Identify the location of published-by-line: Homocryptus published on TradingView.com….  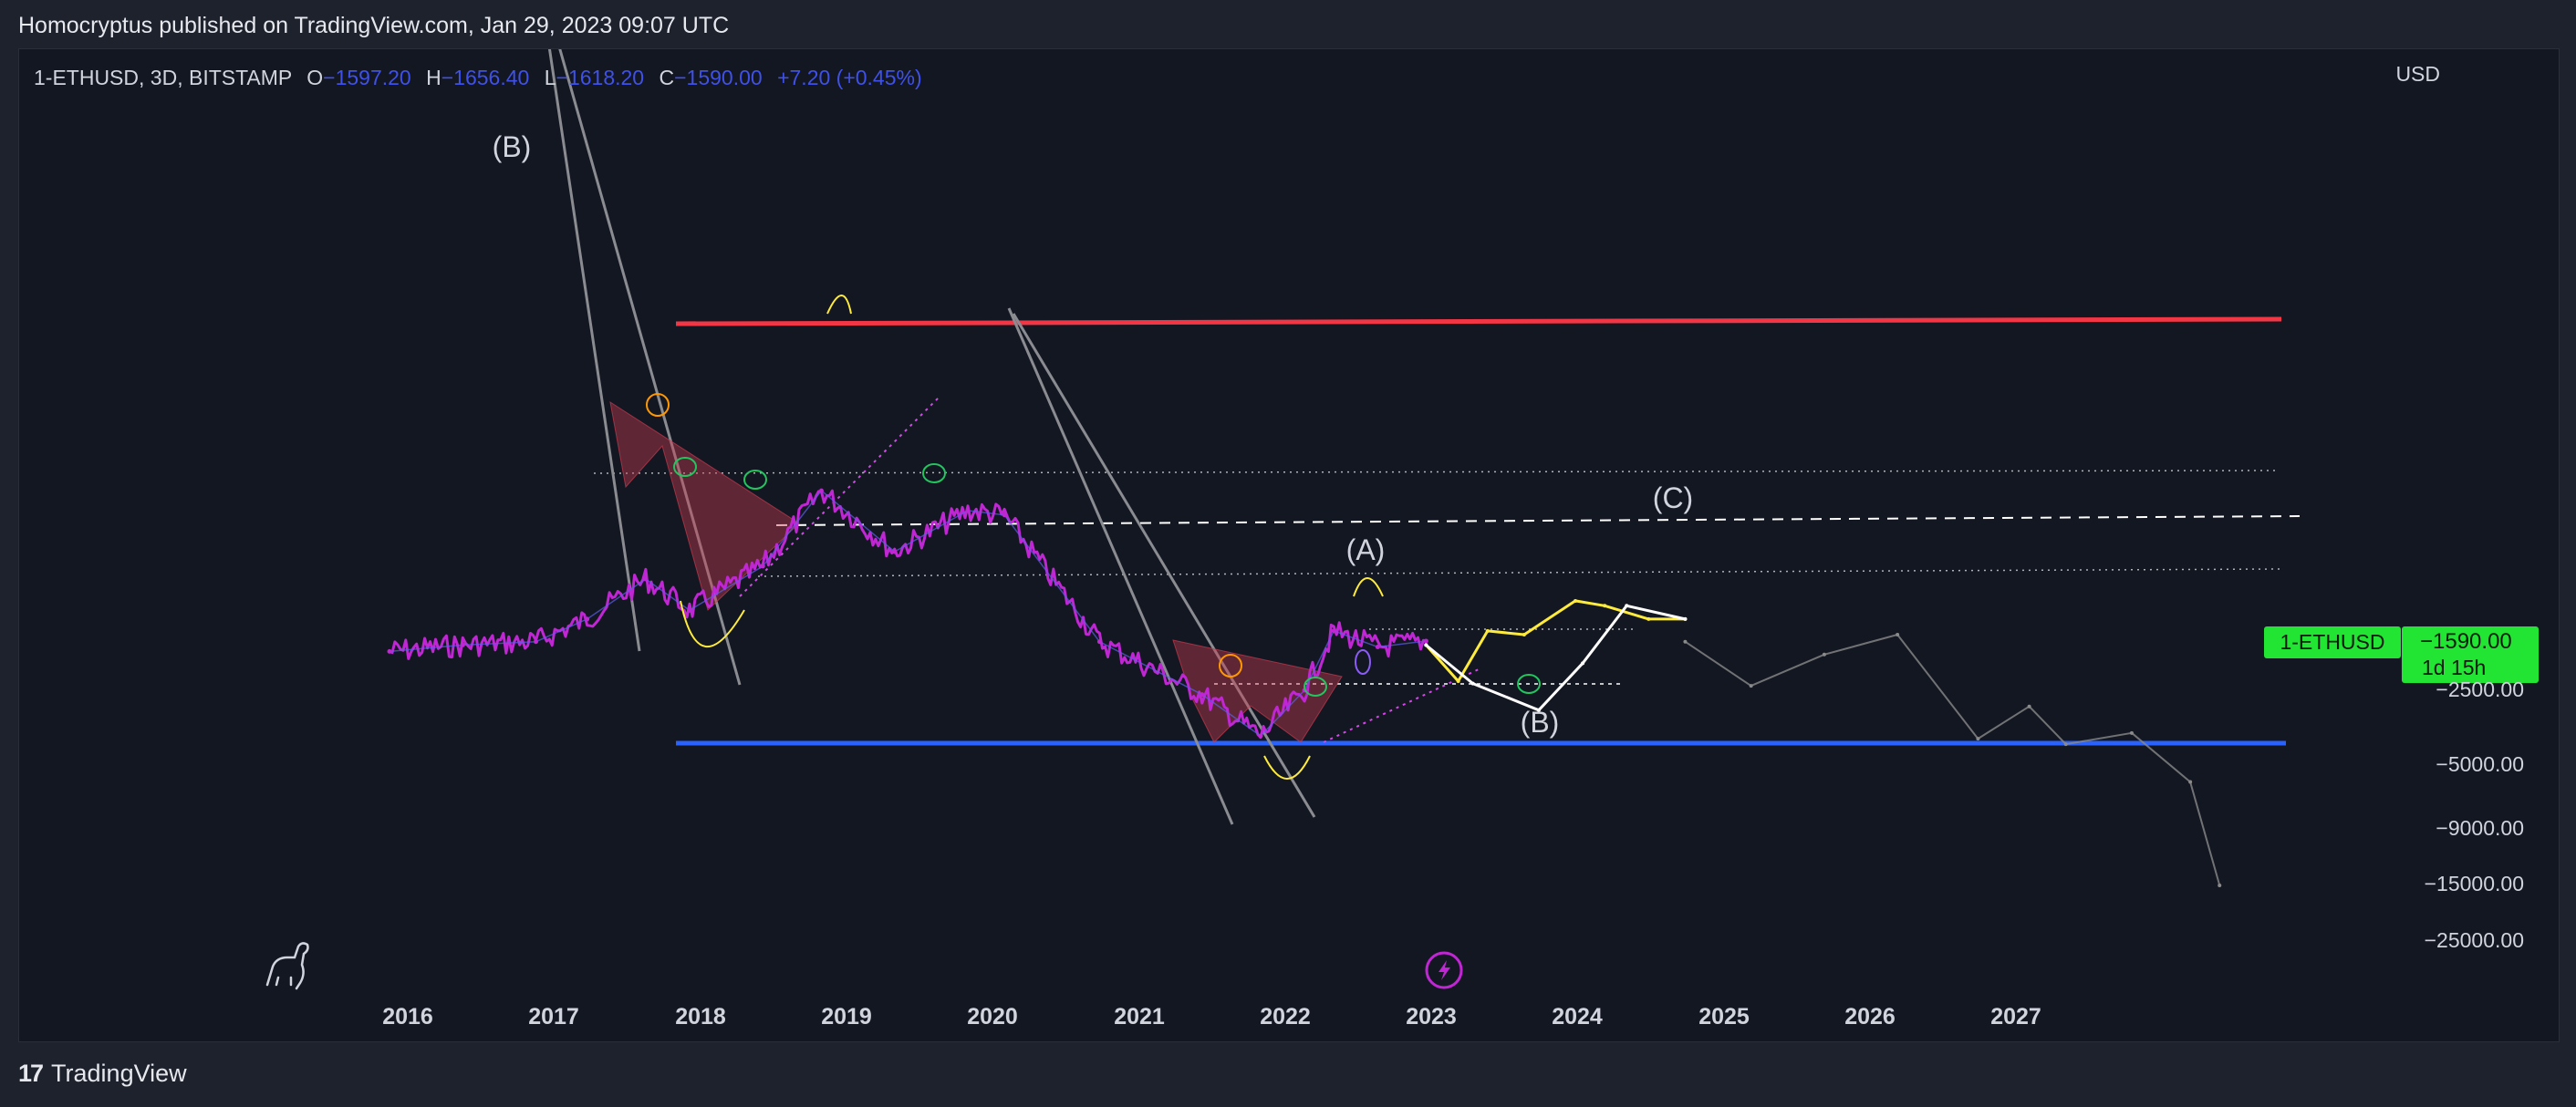
(374, 25).